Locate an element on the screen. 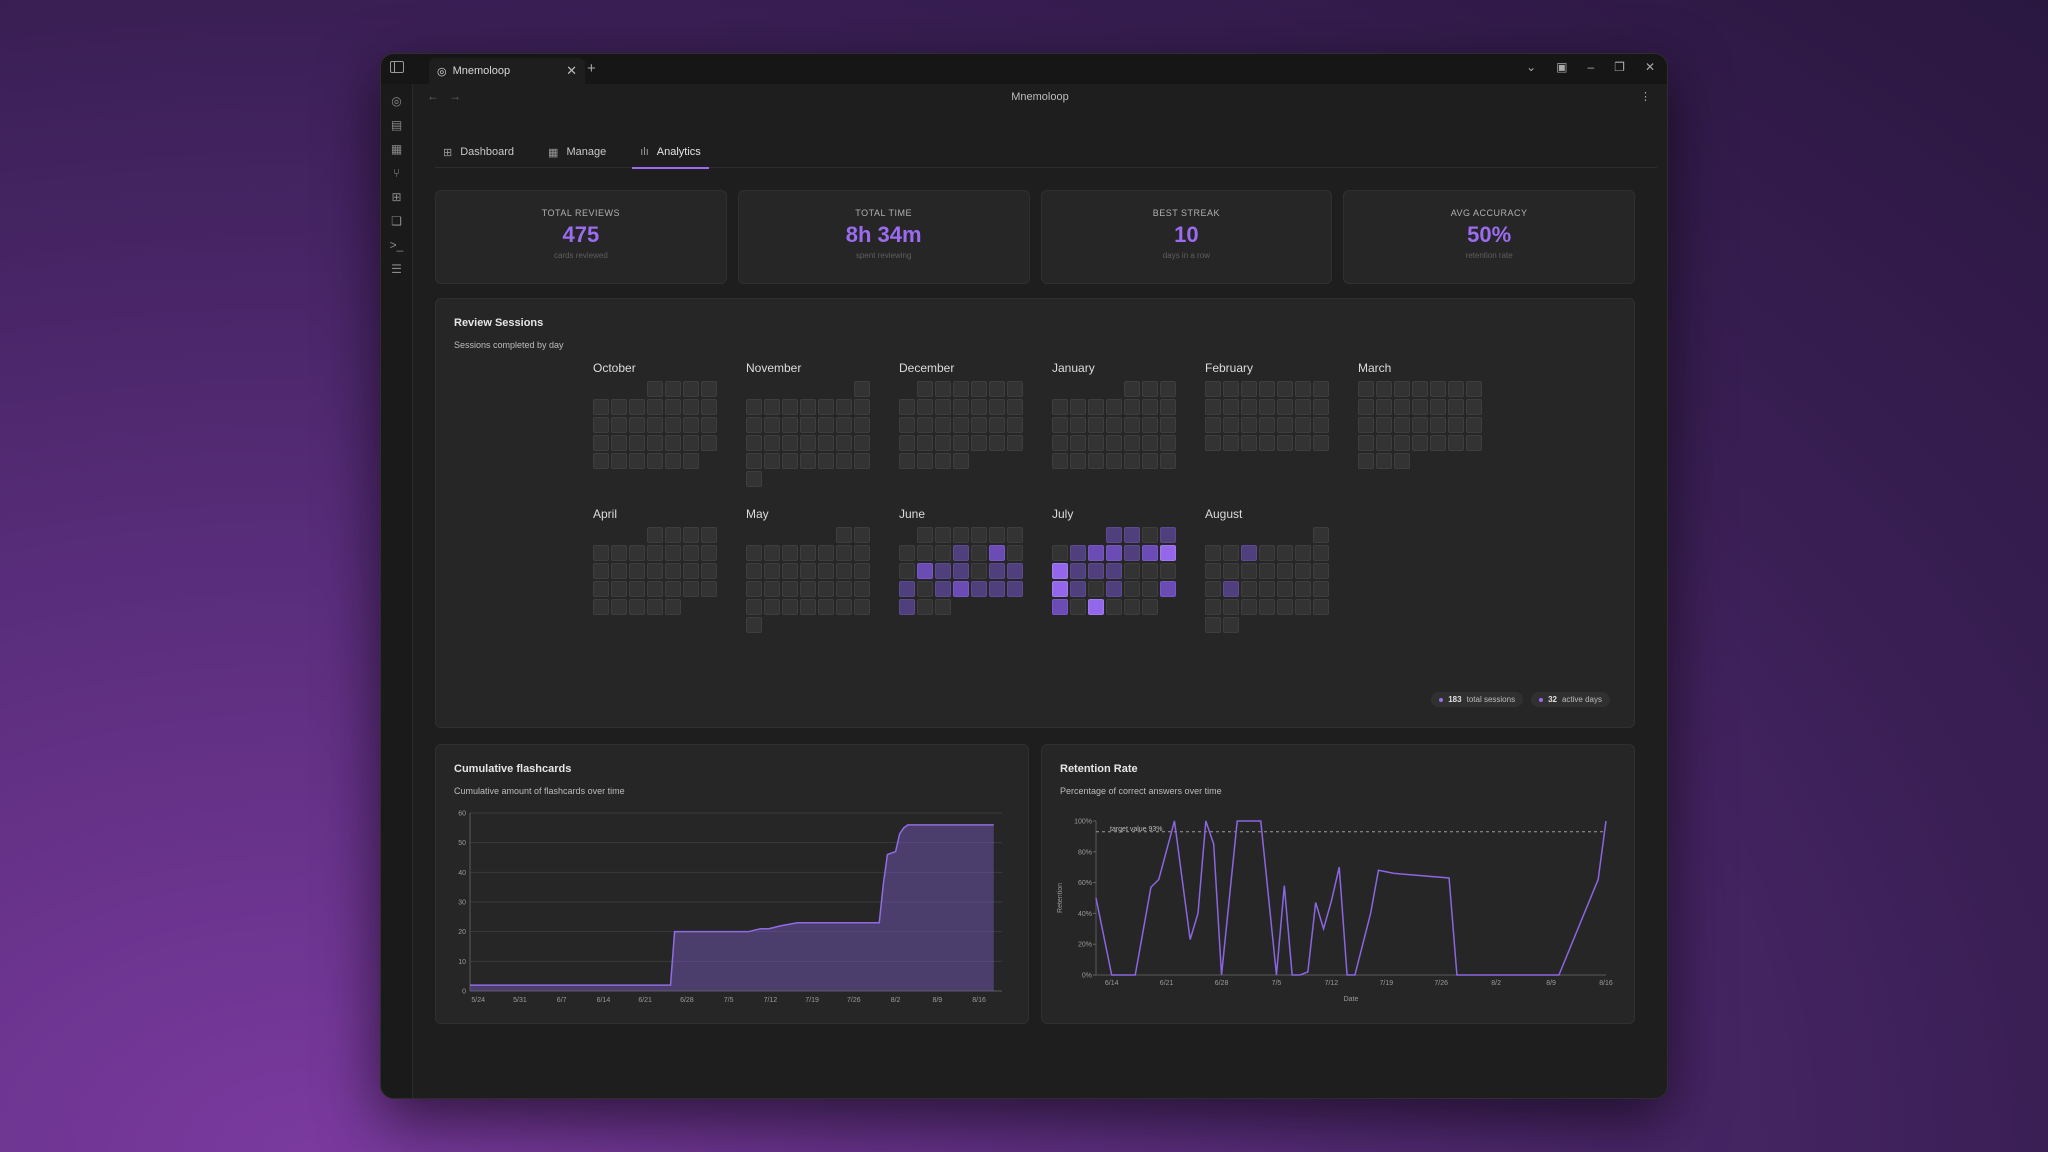 This screenshot has width=2048, height=1152. tab-analytics: ılı Analytics is located at coordinates (670, 152).